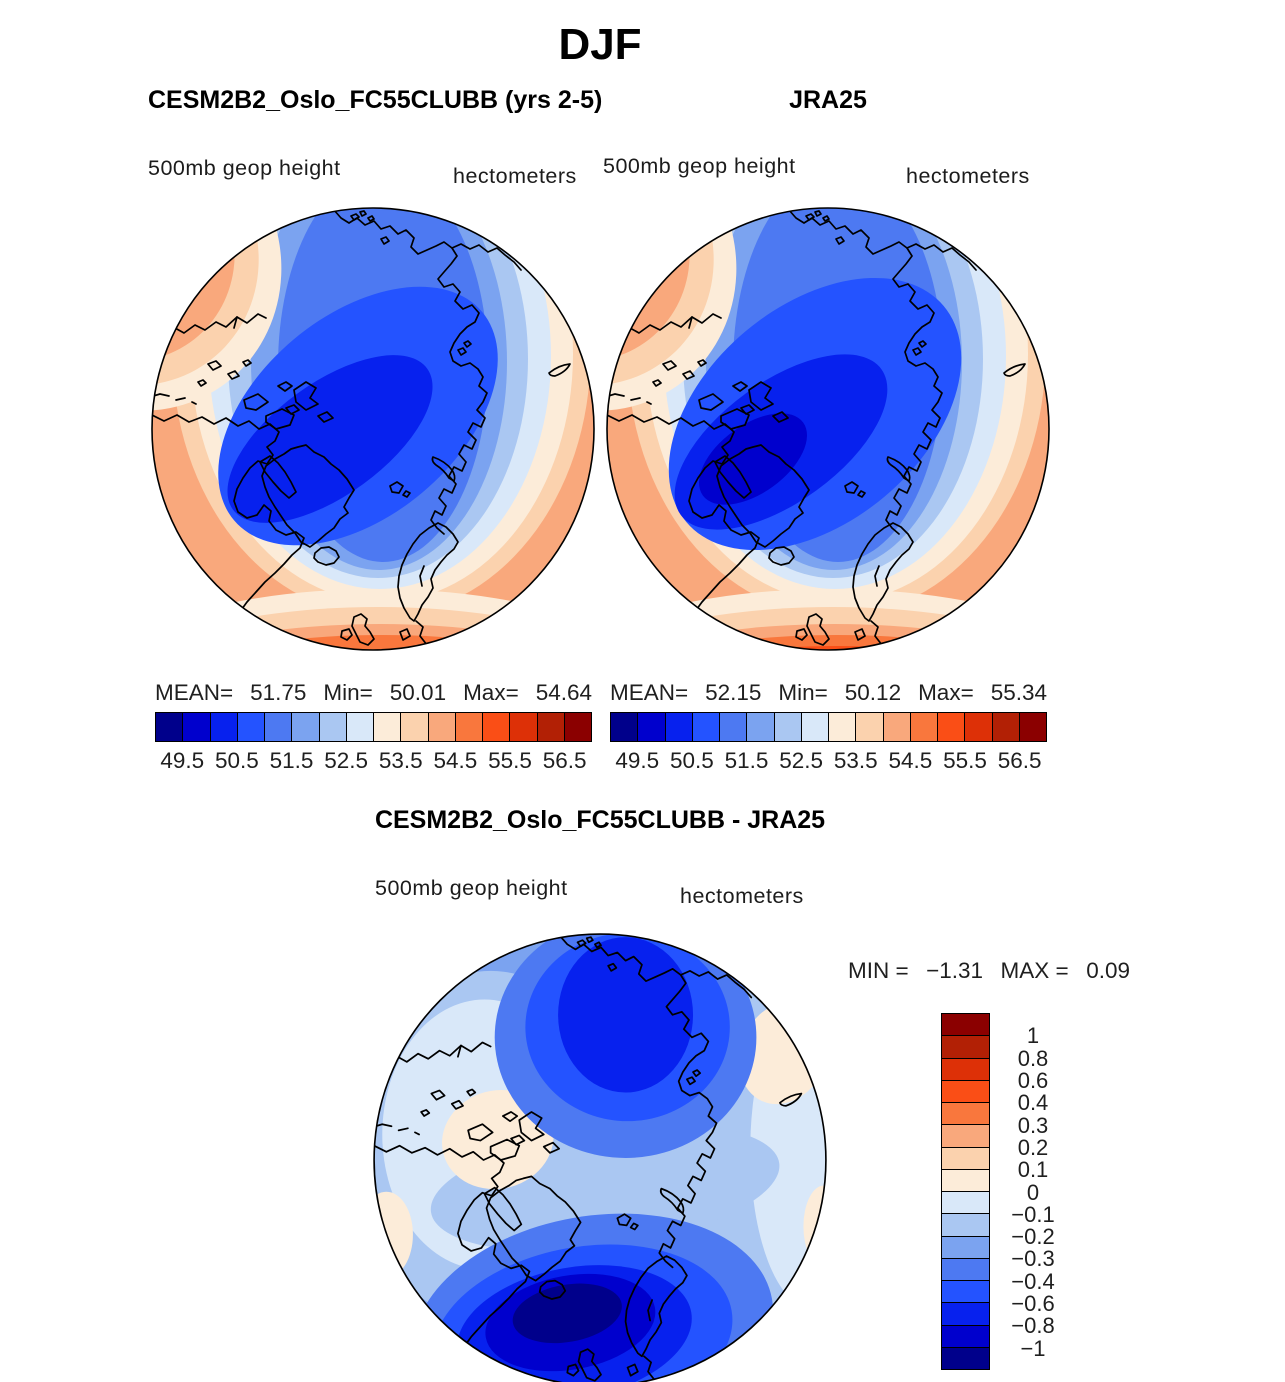 This screenshot has width=1285, height=1382. Describe the element at coordinates (1033, 1348) in the screenshot. I see `colorbar-tick-label: −1` at that location.